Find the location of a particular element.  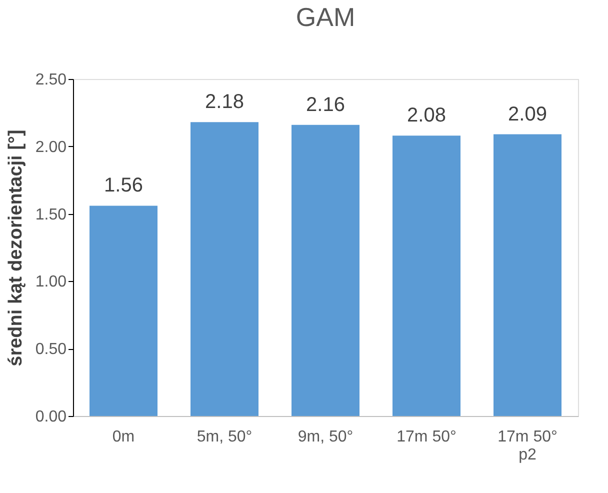

y-tick-label: 2.00 is located at coordinates (51, 147).